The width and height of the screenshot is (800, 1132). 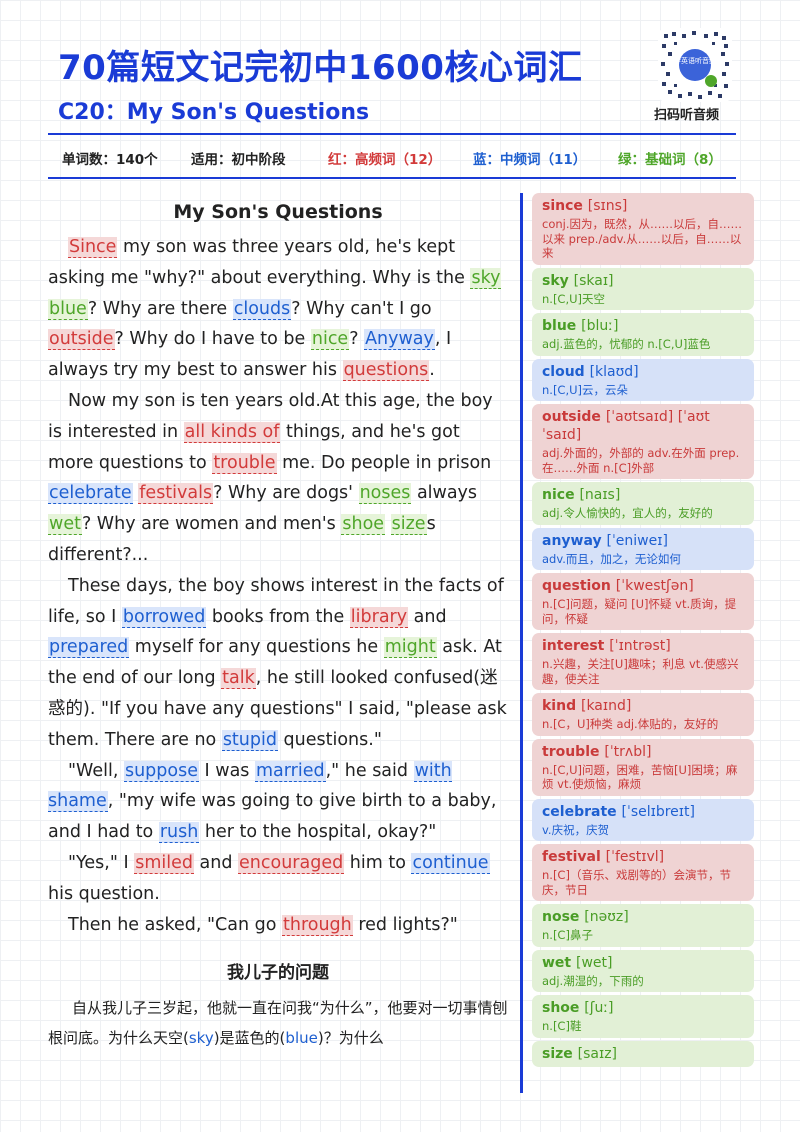 I want to click on vocab-card-shoe: shoe [ʃuː] n.[C]鞋, so click(x=643, y=1016).